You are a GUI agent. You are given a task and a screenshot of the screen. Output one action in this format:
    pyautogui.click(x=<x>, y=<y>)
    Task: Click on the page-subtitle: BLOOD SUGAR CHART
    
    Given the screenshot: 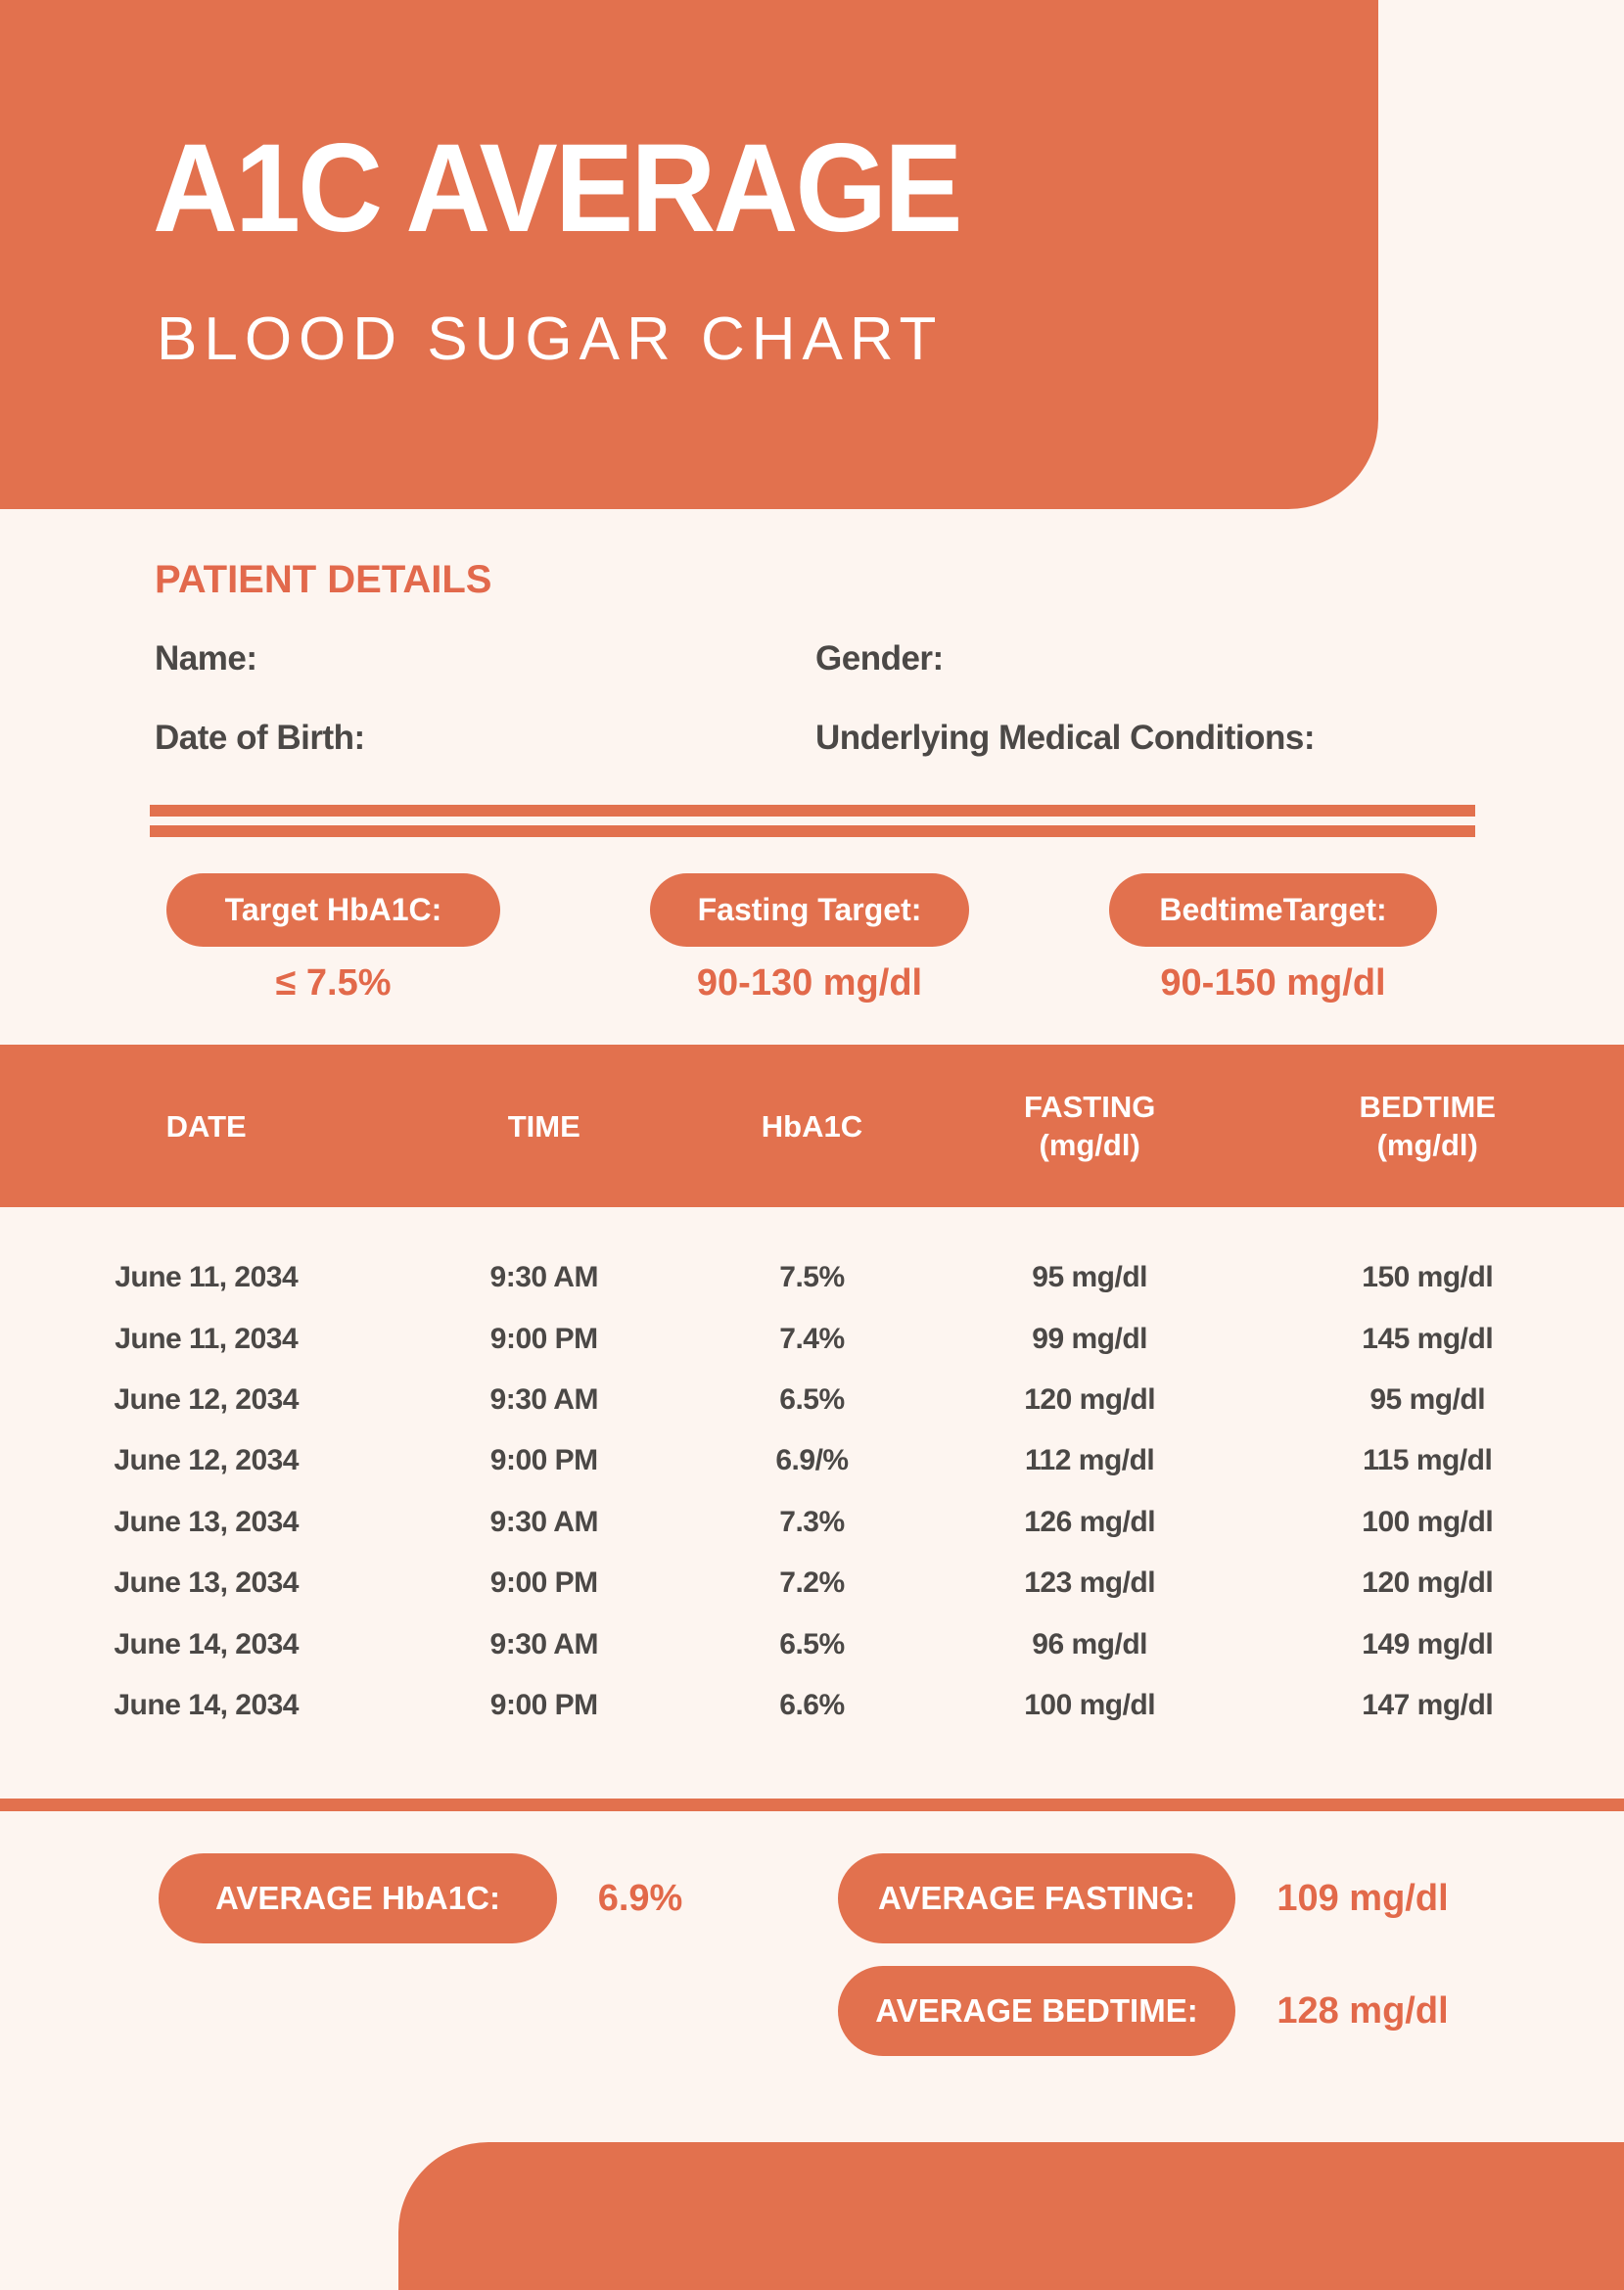 What is the action you would take?
    pyautogui.click(x=550, y=339)
    